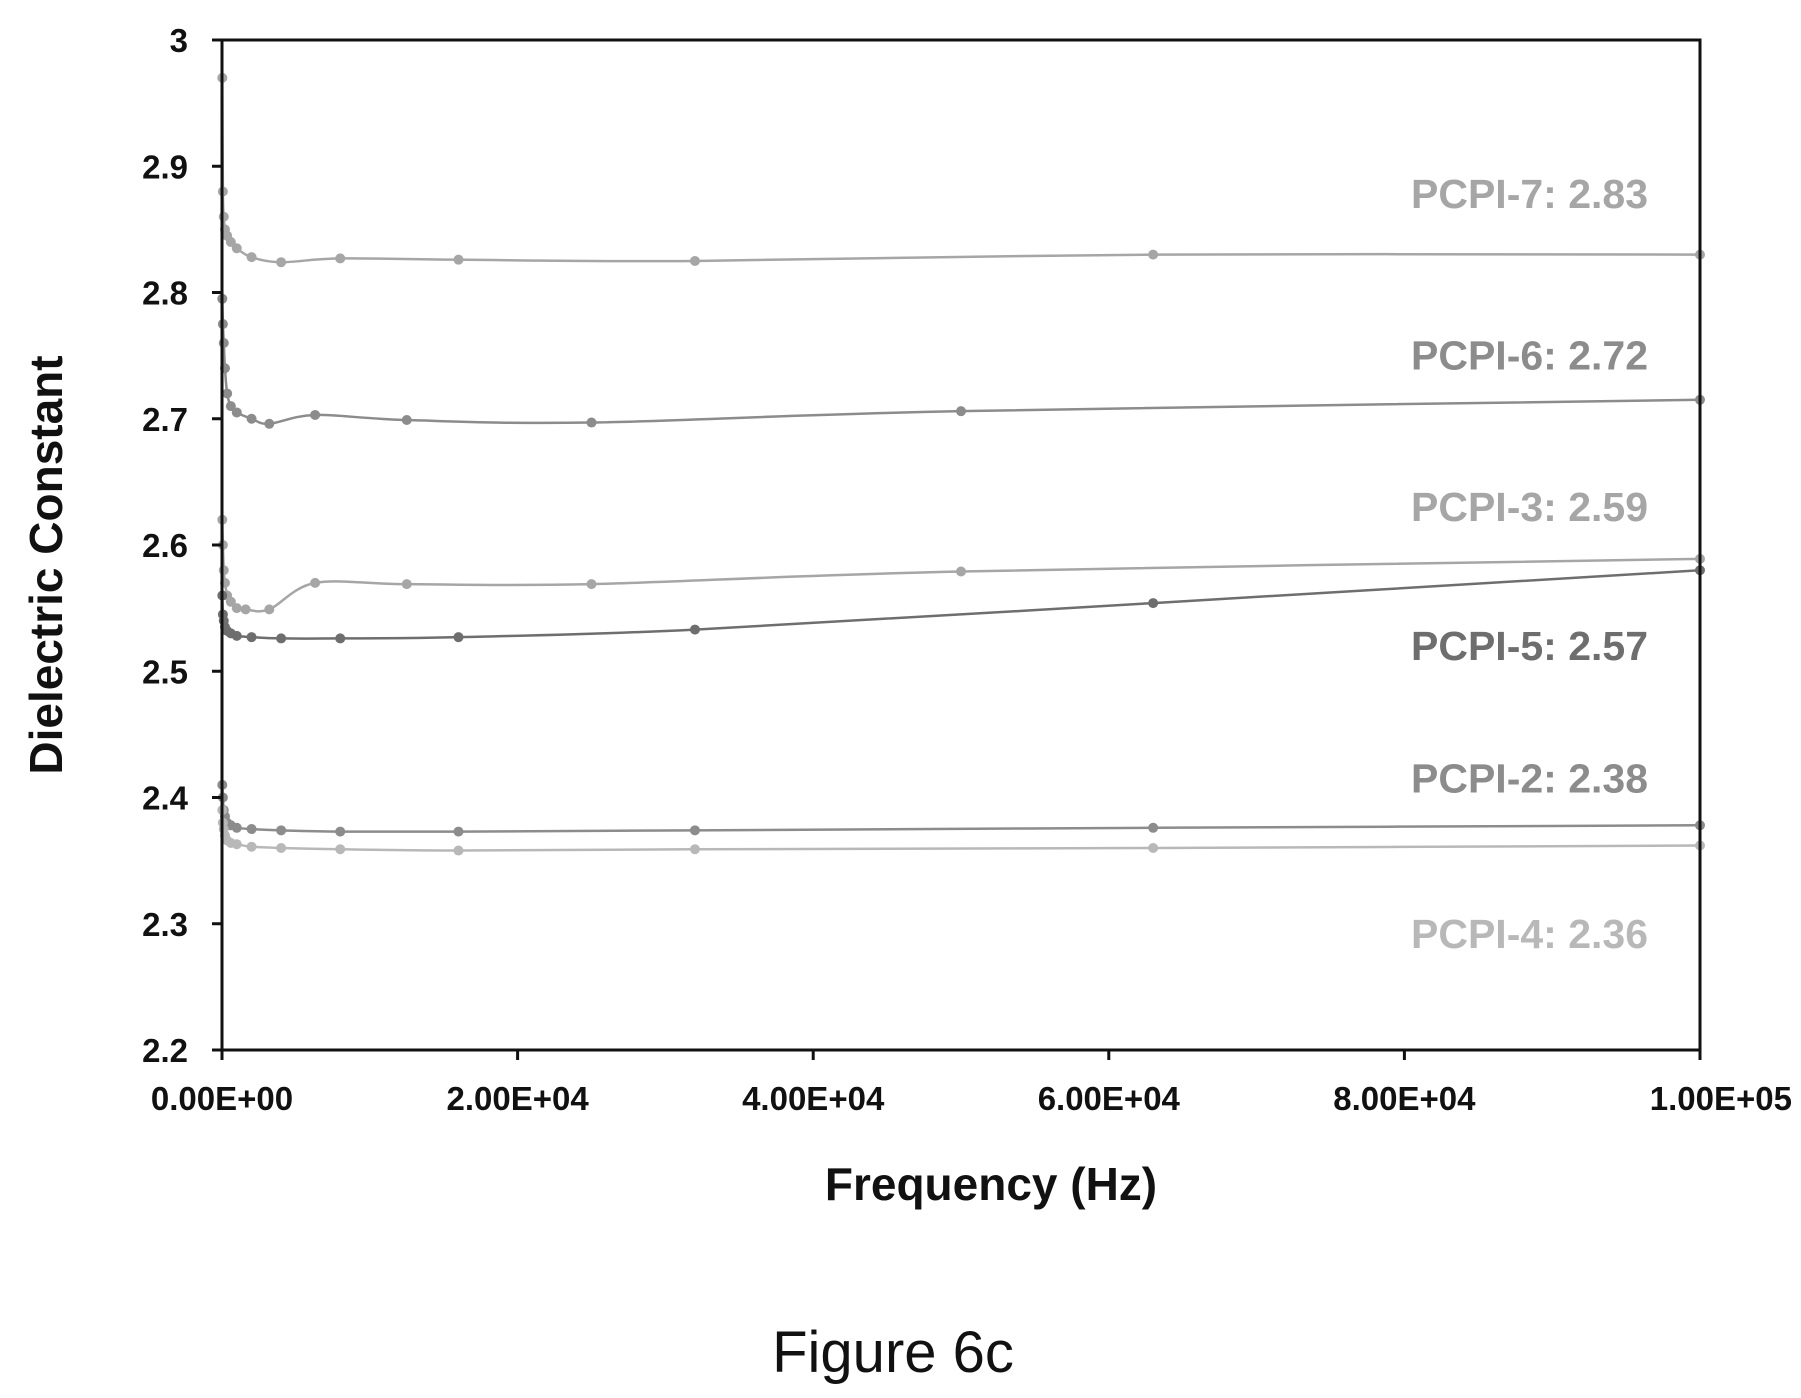 Image resolution: width=1801 pixels, height=1398 pixels. Describe the element at coordinates (1529, 194) in the screenshot. I see `series-label: PCPI-7: 2.83` at that location.